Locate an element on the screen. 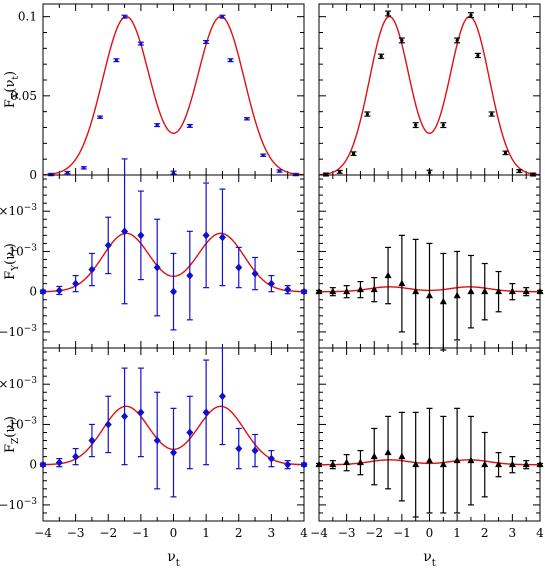 The height and width of the screenshot is (571, 545). y-axis-label: FX(νt) is located at coordinates (12, 89).